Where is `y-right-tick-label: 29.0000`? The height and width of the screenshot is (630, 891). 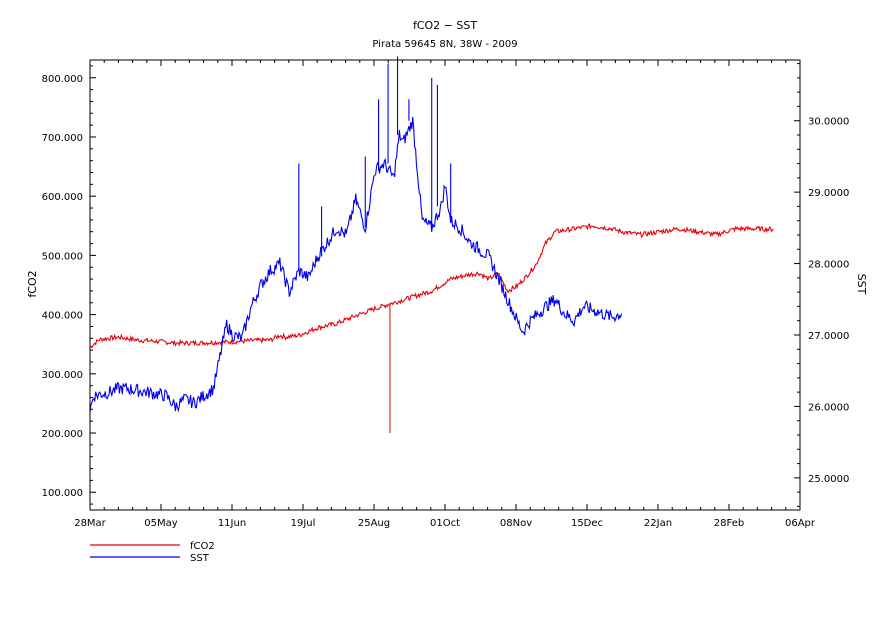 y-right-tick-label: 29.0000 is located at coordinates (828, 193).